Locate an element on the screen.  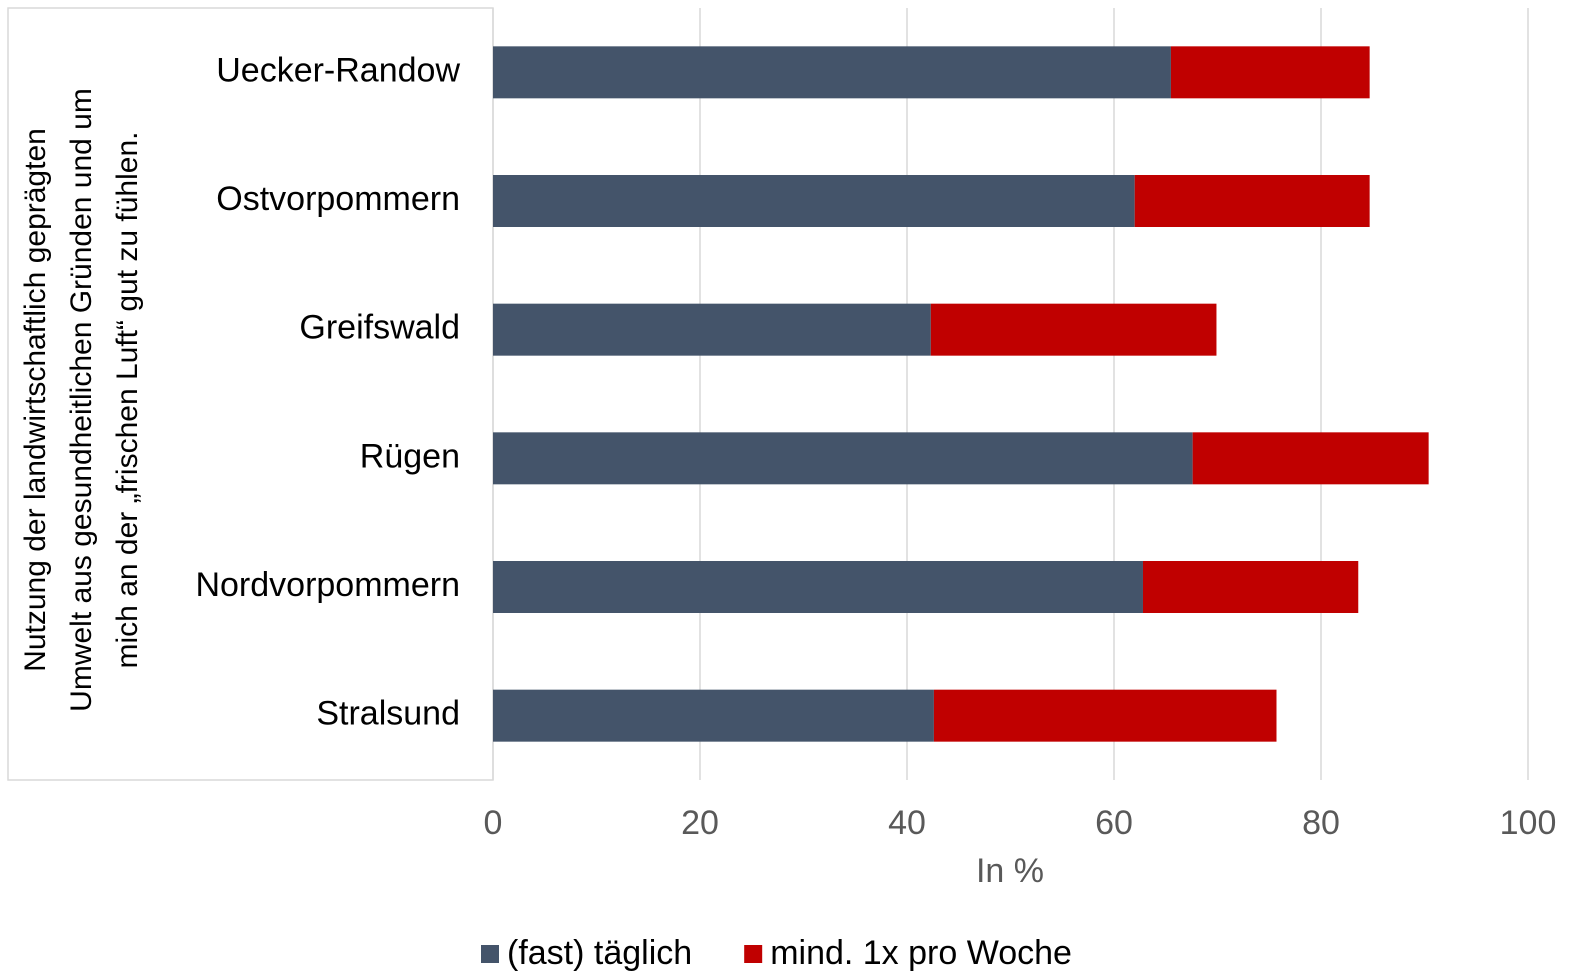
x-tick-label: 80 is located at coordinates (1321, 823).